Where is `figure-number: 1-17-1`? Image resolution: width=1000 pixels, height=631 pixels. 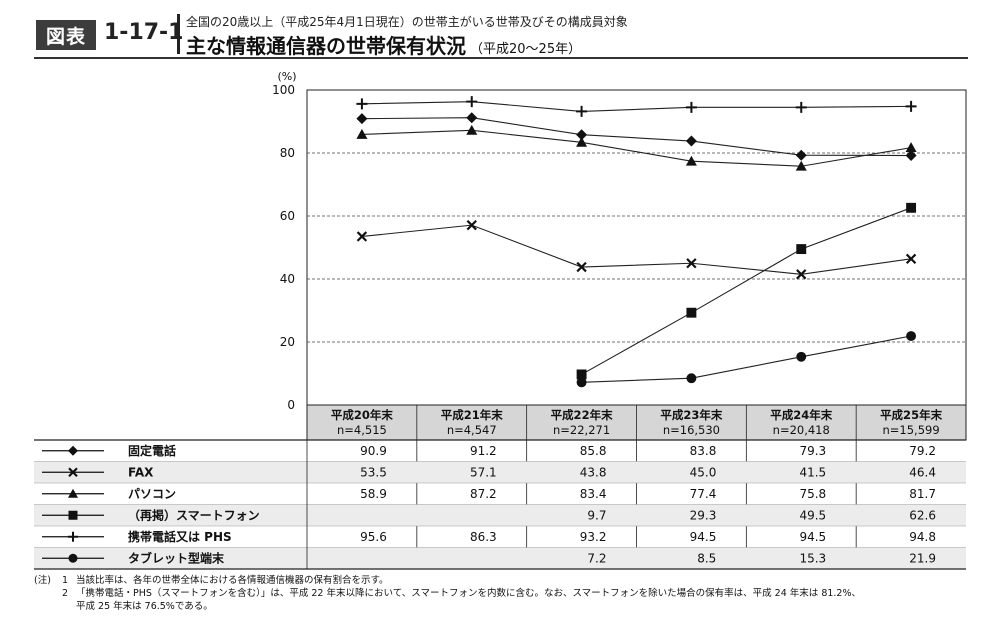
figure-number: 1-17-1 is located at coordinates (144, 32).